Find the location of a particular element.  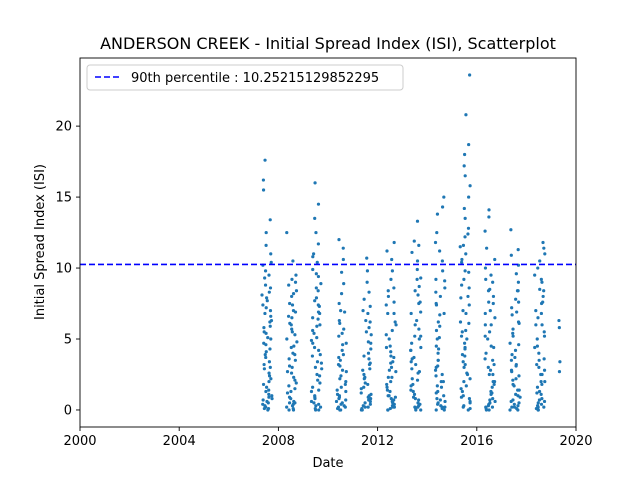

x-tick-label: 2008 is located at coordinates (278, 441).